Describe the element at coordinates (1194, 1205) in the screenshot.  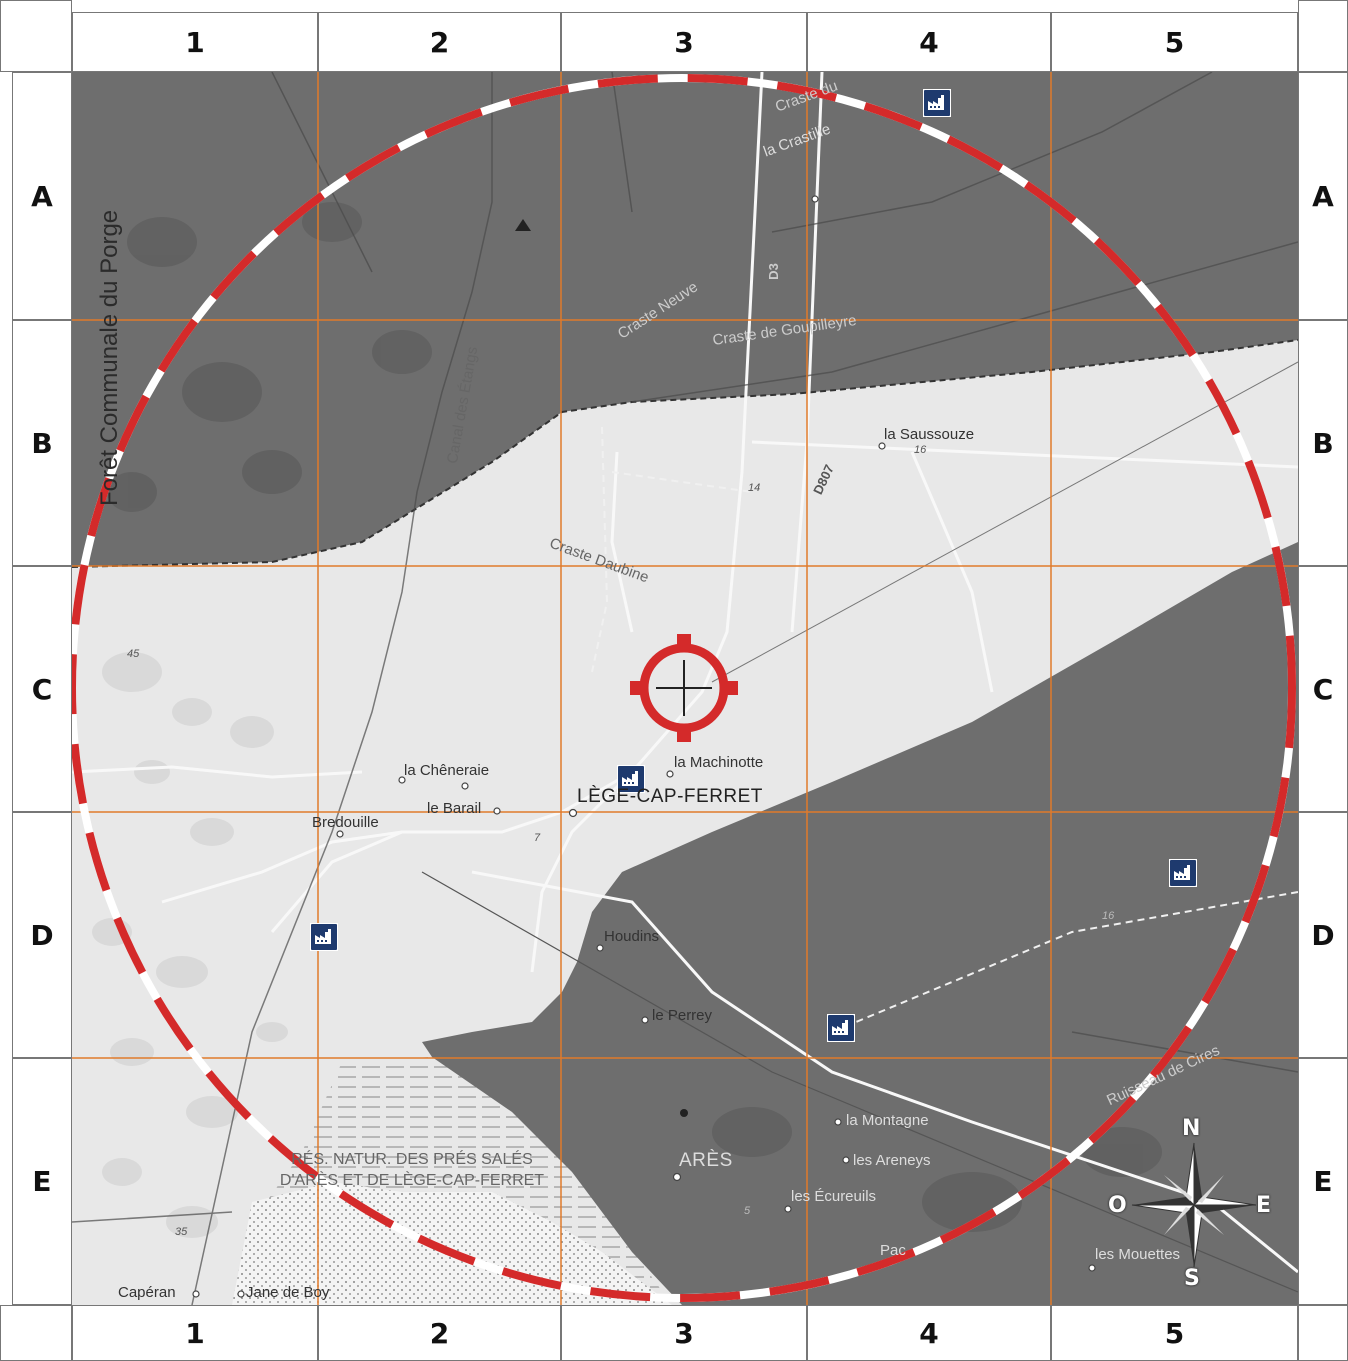
I see `compass-rose-icon` at that location.